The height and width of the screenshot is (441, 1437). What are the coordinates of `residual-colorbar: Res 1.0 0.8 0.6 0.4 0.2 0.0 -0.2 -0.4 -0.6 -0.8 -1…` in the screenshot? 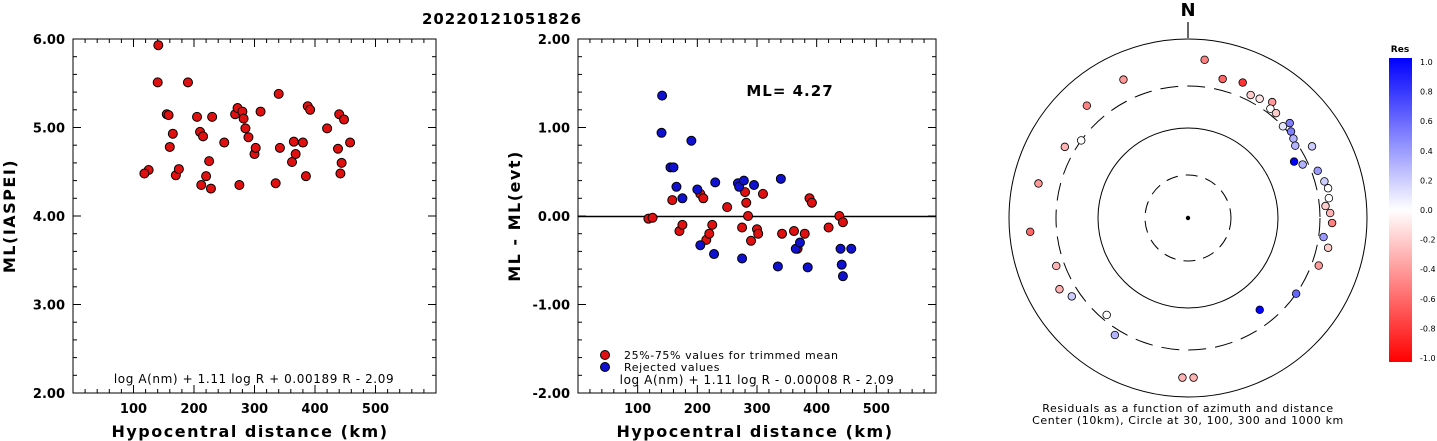 It's located at (1412, 204).